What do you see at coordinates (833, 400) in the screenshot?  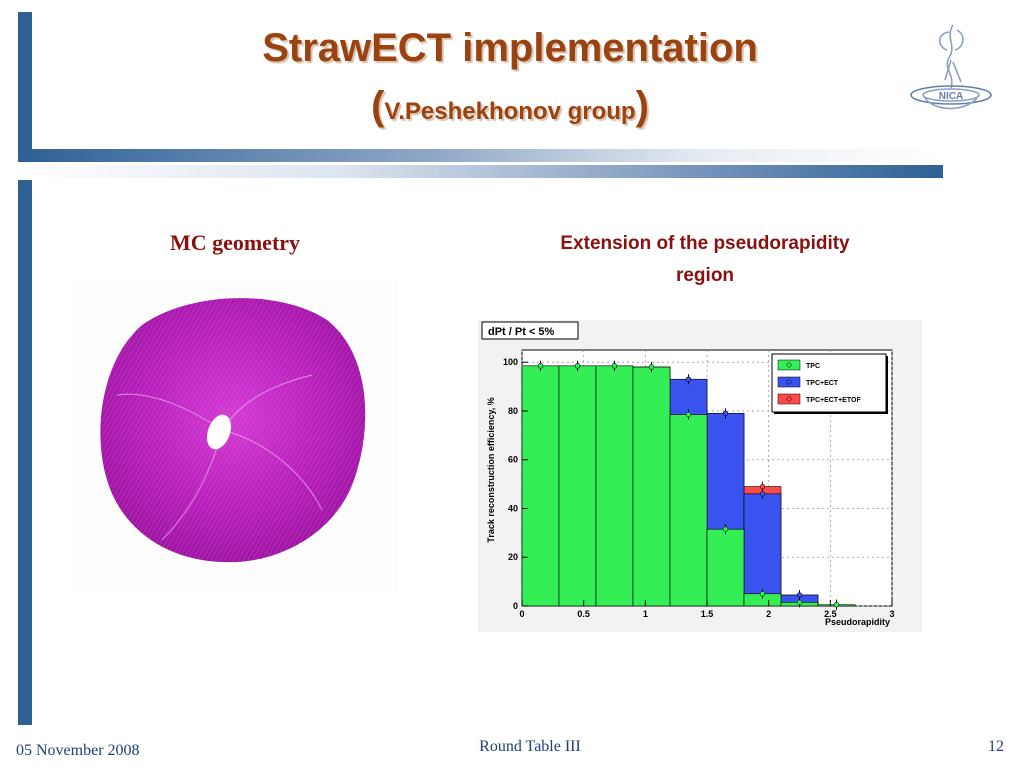 I see `legend-label-tpc-ect-etof: TPC+ECT+ETOF` at bounding box center [833, 400].